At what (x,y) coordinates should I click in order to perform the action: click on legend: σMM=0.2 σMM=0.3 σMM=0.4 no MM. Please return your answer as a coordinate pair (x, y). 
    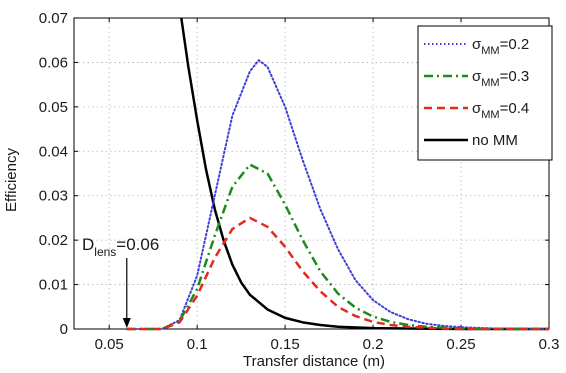
    Looking at the image, I should click on (485, 93).